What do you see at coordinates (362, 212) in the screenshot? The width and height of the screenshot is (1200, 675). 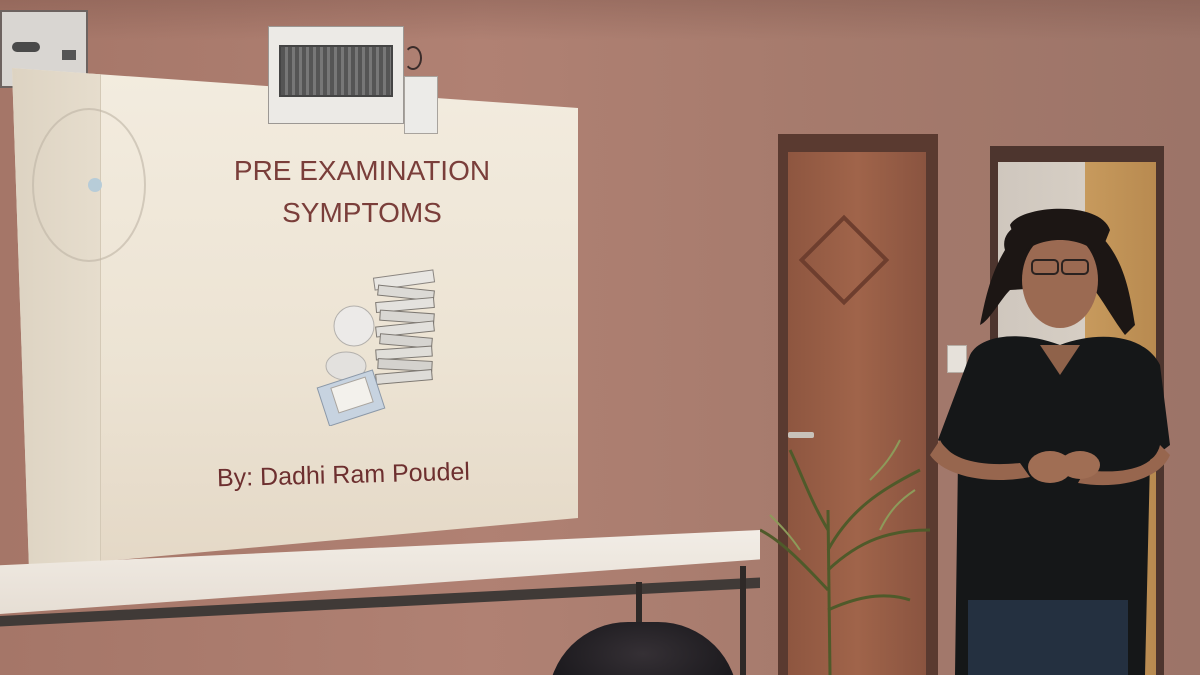 I see `slide-title-line2: SYMPTOMS` at bounding box center [362, 212].